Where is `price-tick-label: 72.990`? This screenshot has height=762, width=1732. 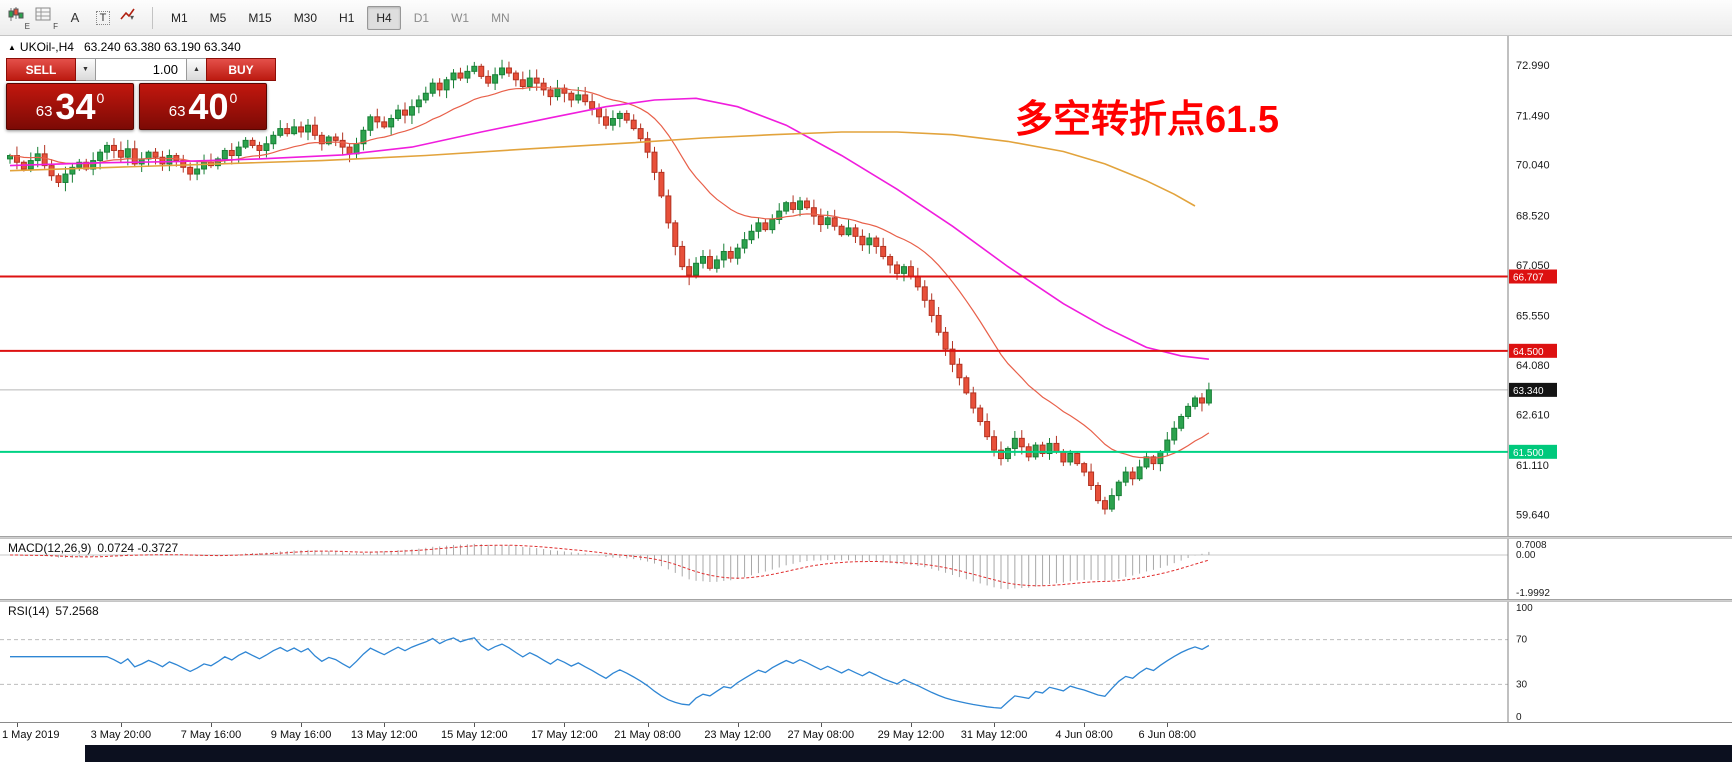 price-tick-label: 72.990 is located at coordinates (1533, 66).